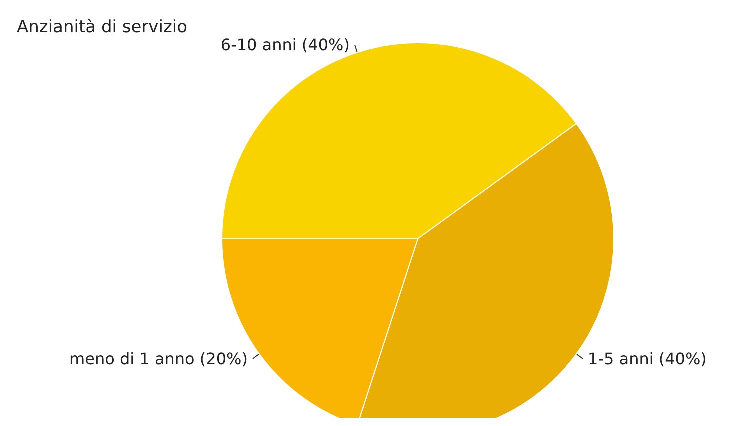 This screenshot has width=736, height=426. I want to click on slice-label: 6-10 anni (40%), so click(285, 44).